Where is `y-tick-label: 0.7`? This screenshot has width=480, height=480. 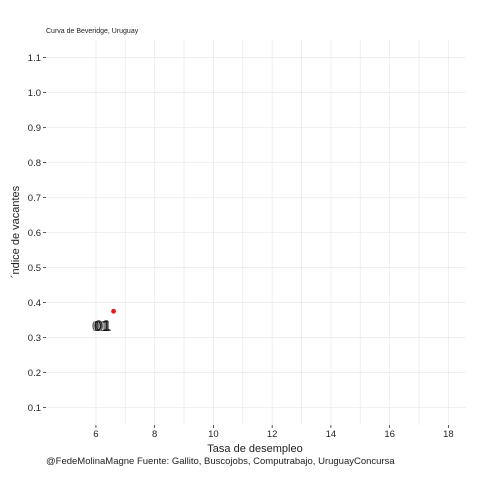
y-tick-label: 0.7 is located at coordinates (34, 198).